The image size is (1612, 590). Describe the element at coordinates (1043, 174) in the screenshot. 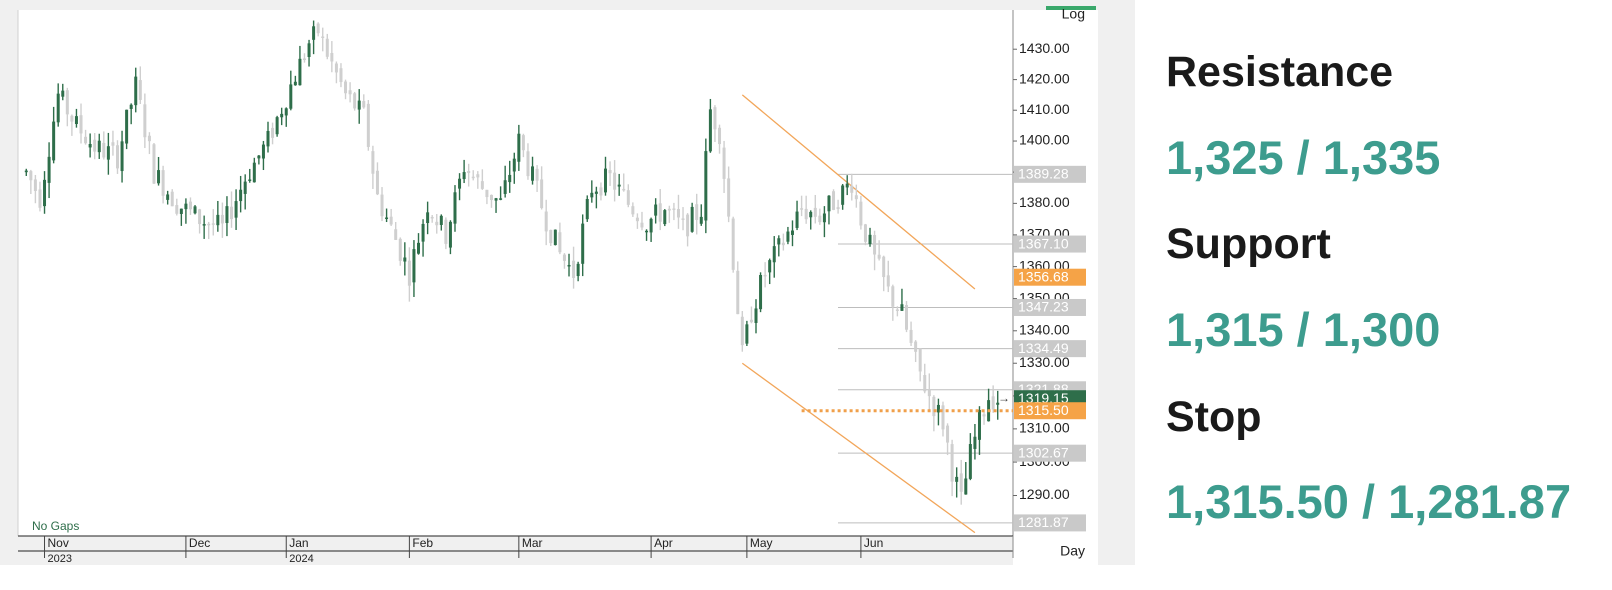

I see `level-badge-label: 1389.28` at that location.